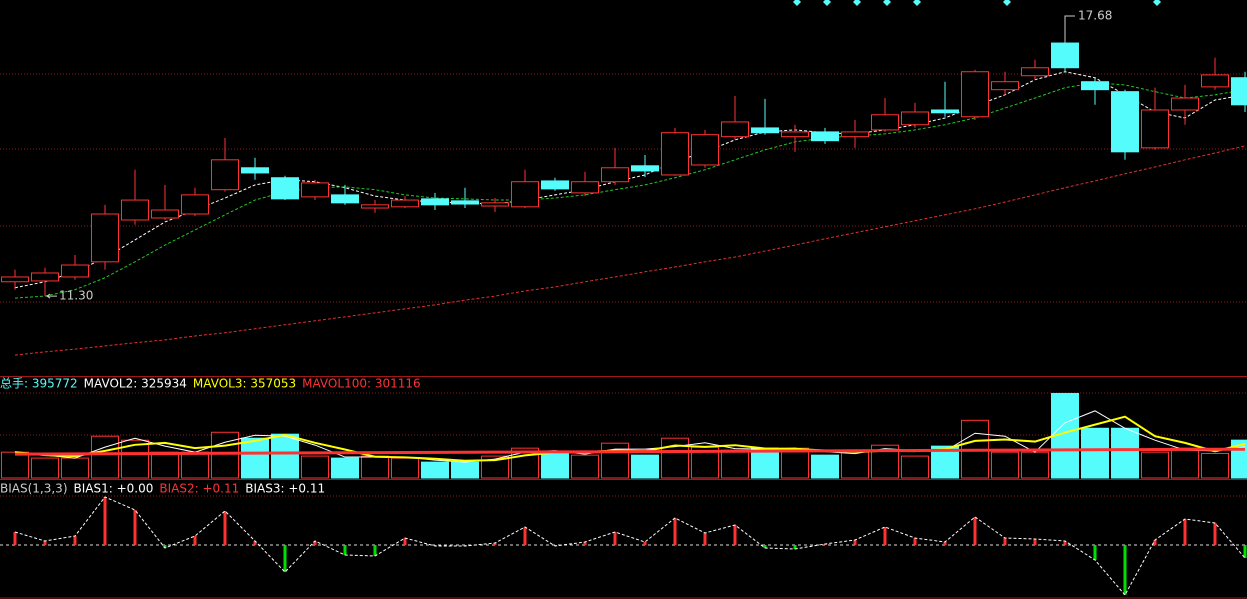 The height and width of the screenshot is (599, 1247). I want to click on legend-entry: 总手: 395772, so click(39, 384).